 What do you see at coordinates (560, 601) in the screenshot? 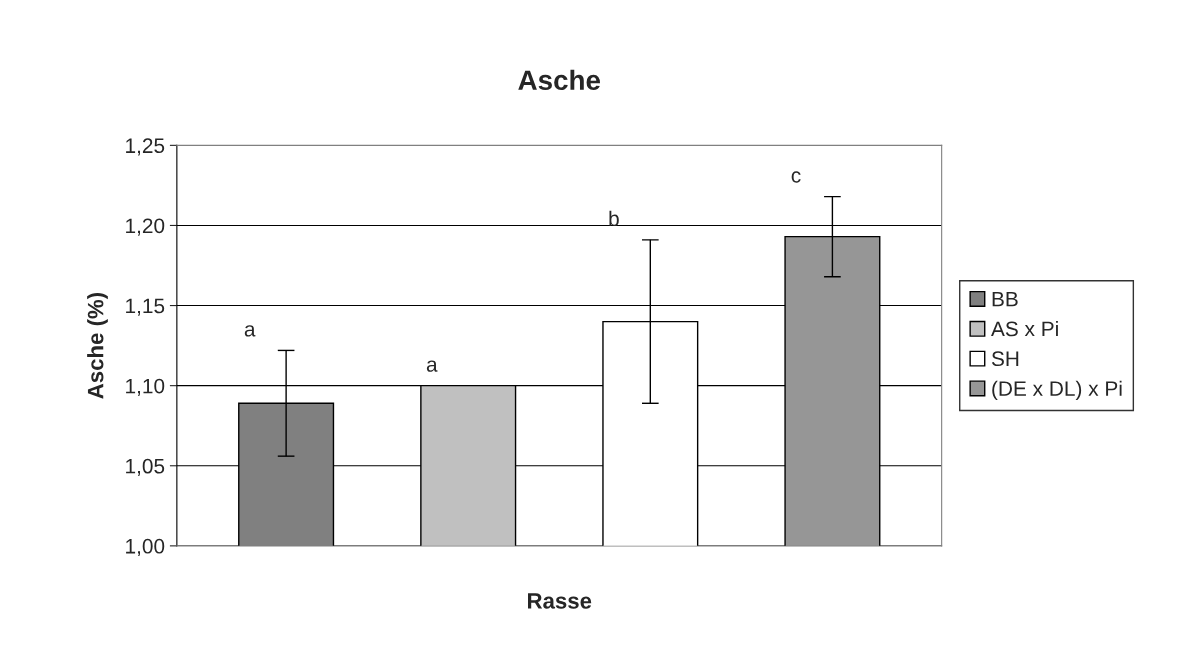
I see `x-axis-title: Rasse` at bounding box center [560, 601].